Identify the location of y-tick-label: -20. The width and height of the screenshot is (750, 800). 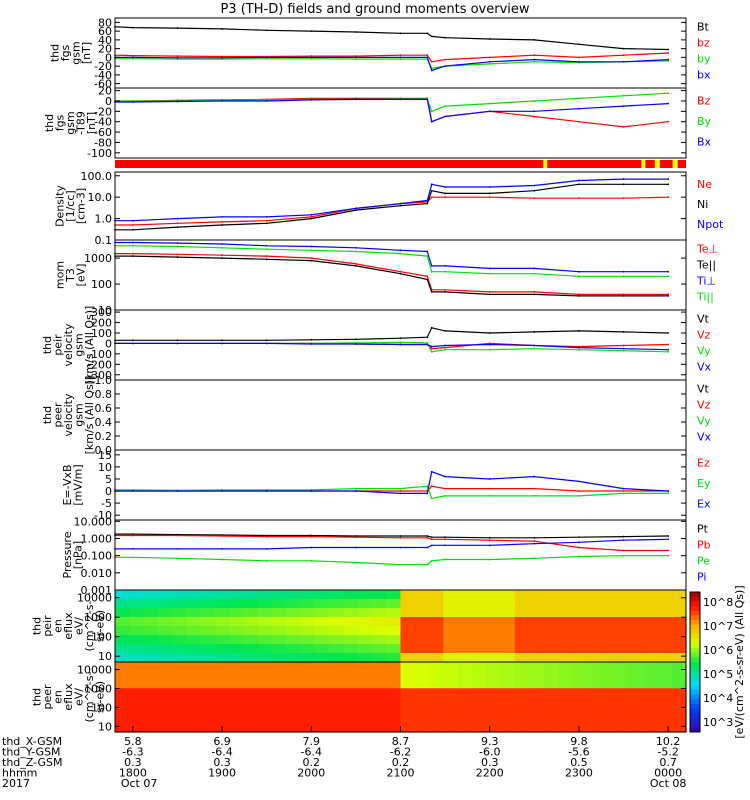
(103, 111).